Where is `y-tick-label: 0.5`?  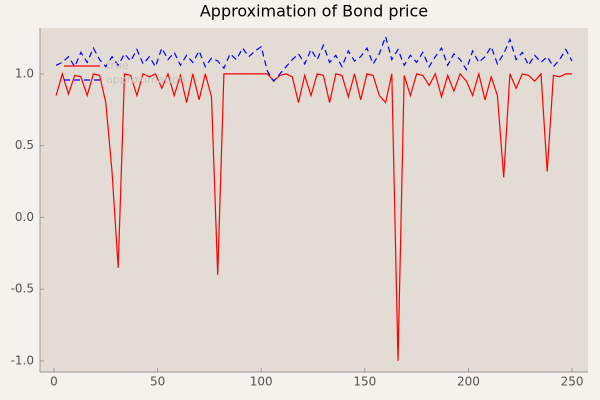
y-tick-label: 0.5 is located at coordinates (24, 145).